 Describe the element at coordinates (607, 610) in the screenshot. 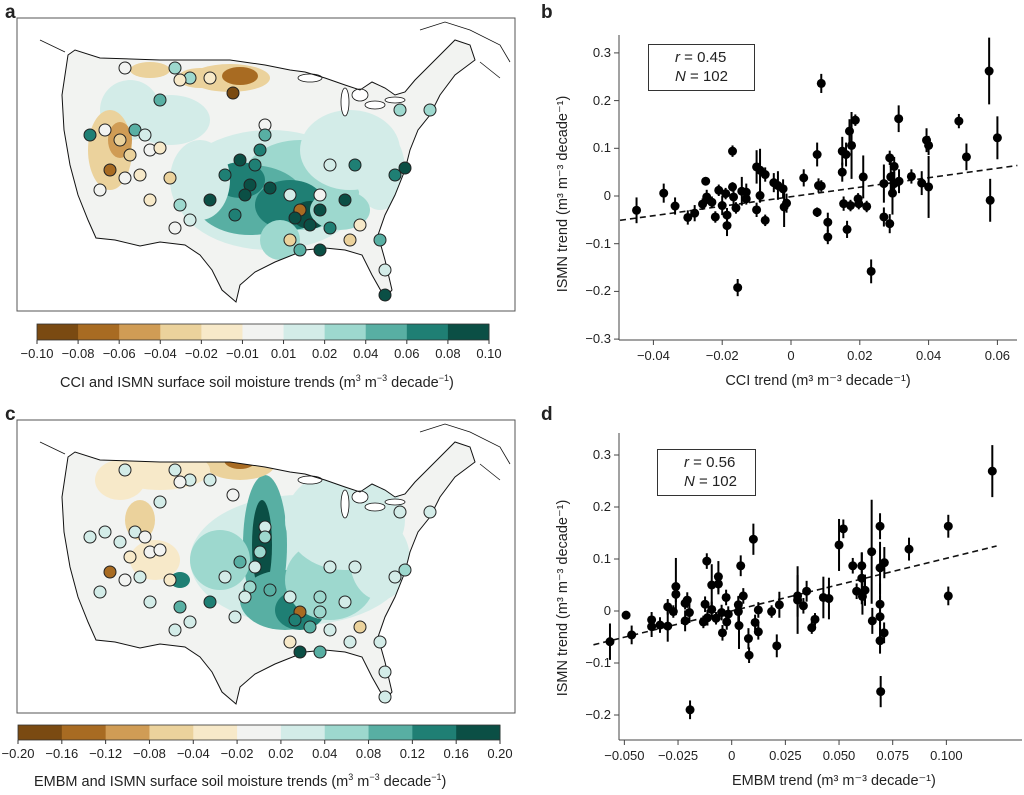

I see `y-tick-label: 0` at that location.